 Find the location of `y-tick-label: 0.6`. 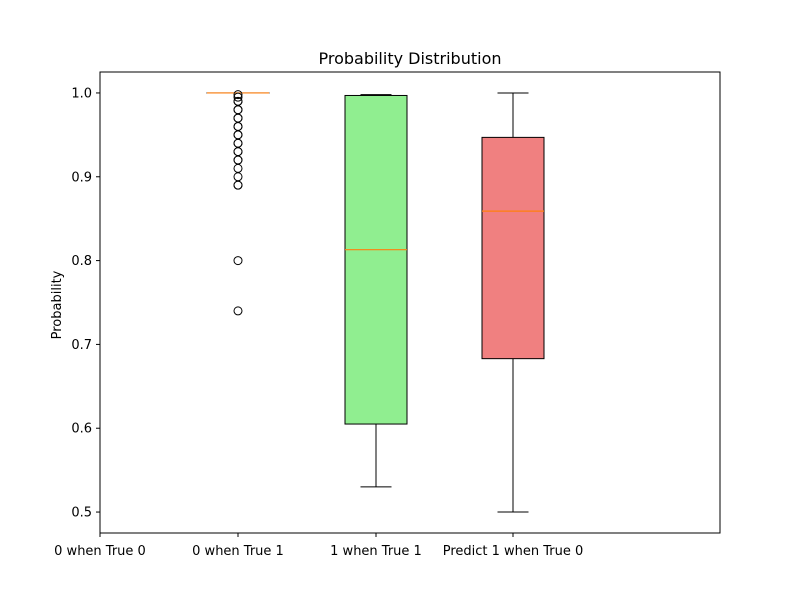

y-tick-label: 0.6 is located at coordinates (81, 429).